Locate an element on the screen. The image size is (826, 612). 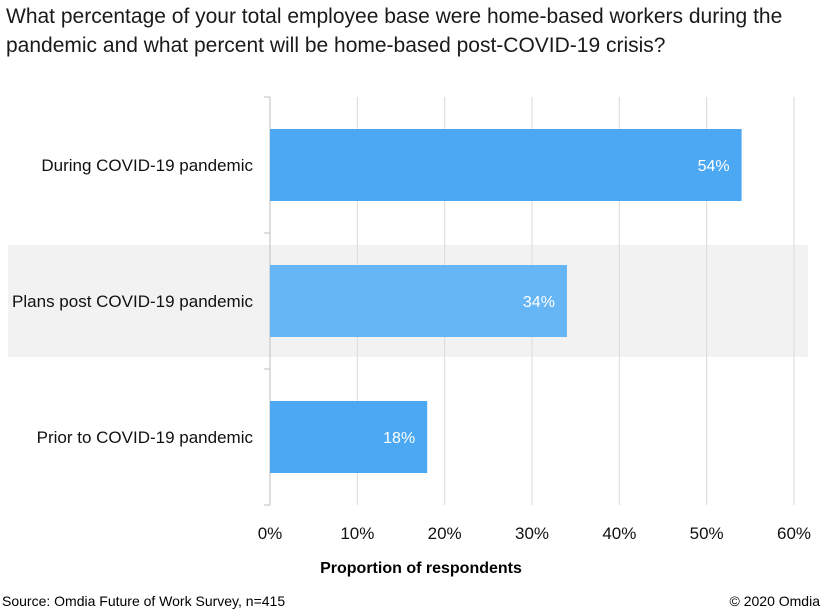
data-label: 34% is located at coordinates (539, 302).